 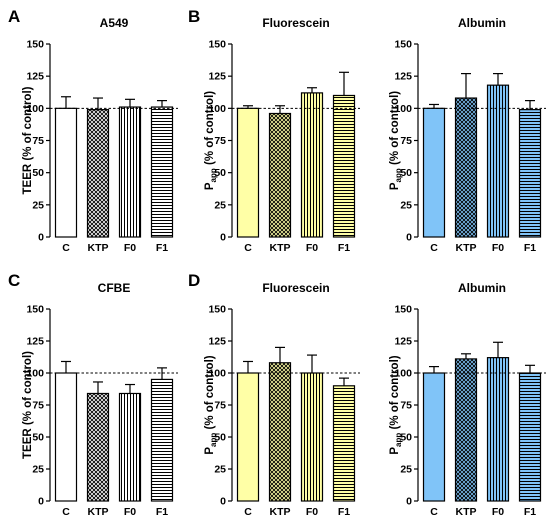 I want to click on y-tick-label-fluorescein-bottom: 0, so click(x=223, y=502).